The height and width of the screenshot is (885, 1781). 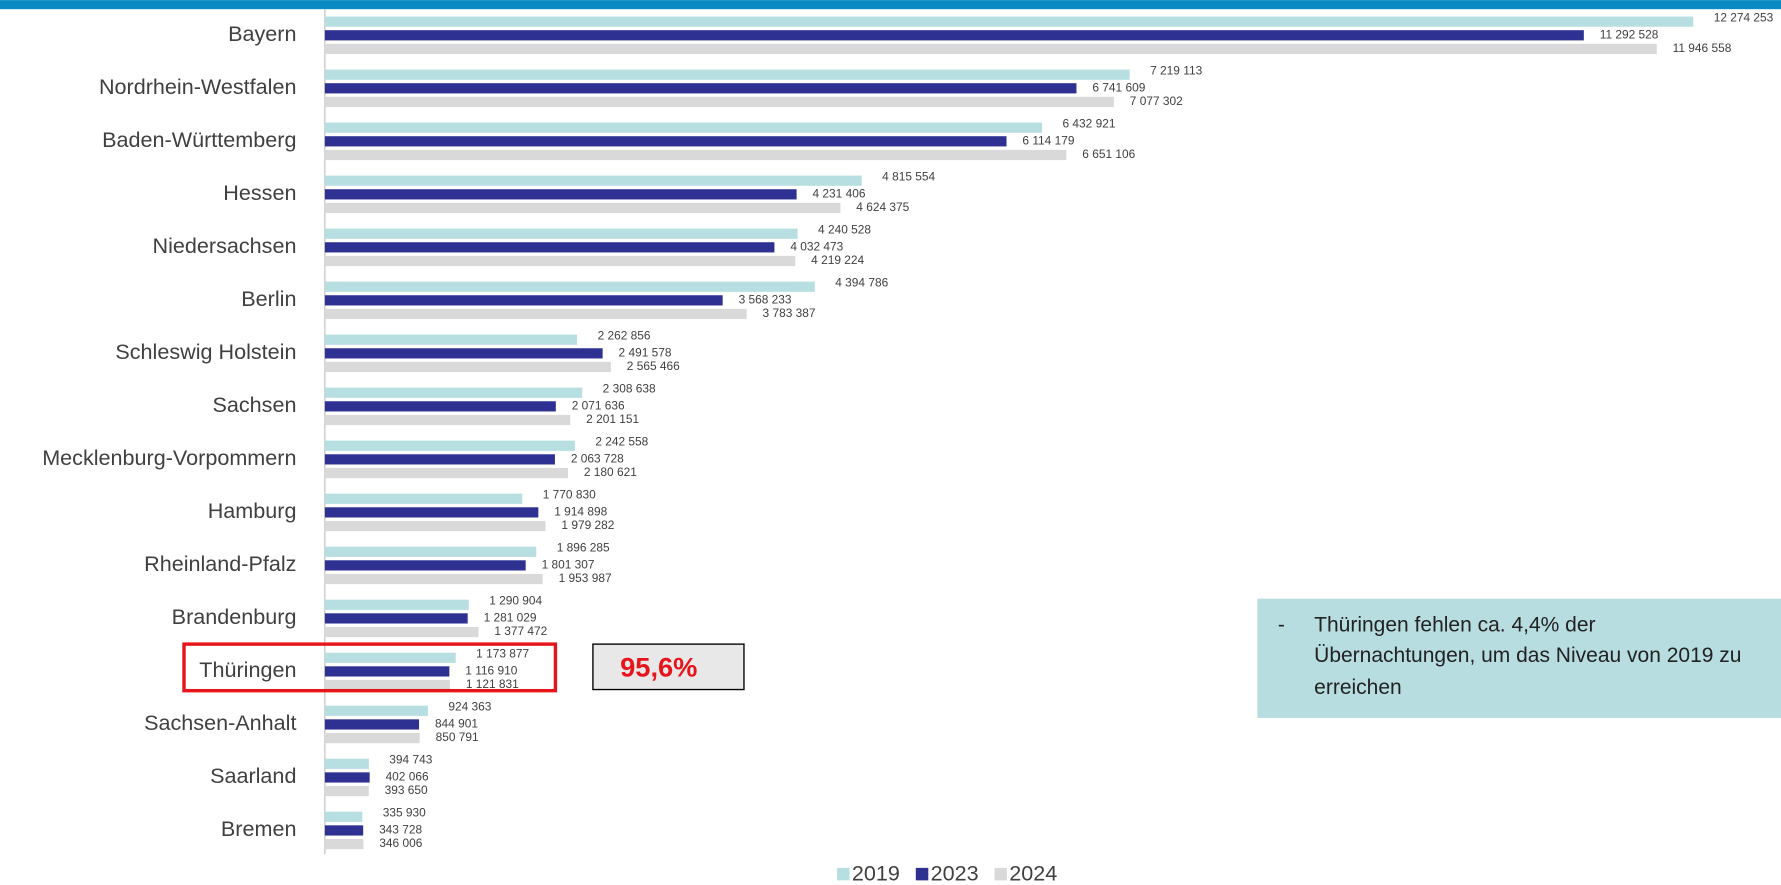 What do you see at coordinates (1108, 154) in the screenshot?
I see `value-label: 6 651 106` at bounding box center [1108, 154].